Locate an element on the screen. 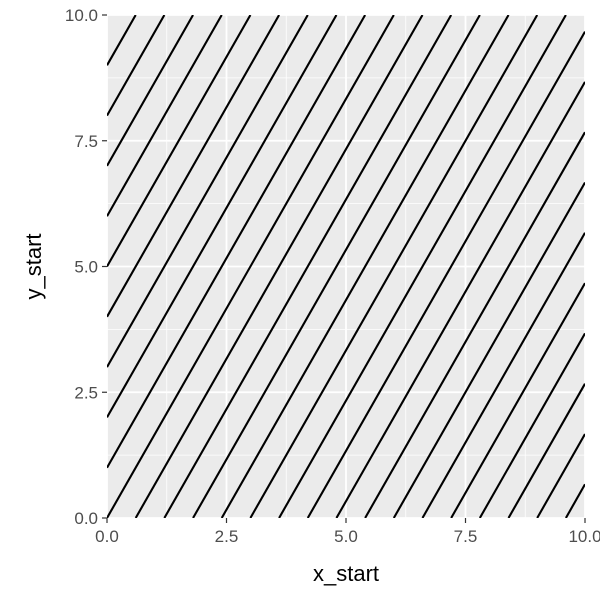  y-tick-label: 5.0 is located at coordinates (86, 267).